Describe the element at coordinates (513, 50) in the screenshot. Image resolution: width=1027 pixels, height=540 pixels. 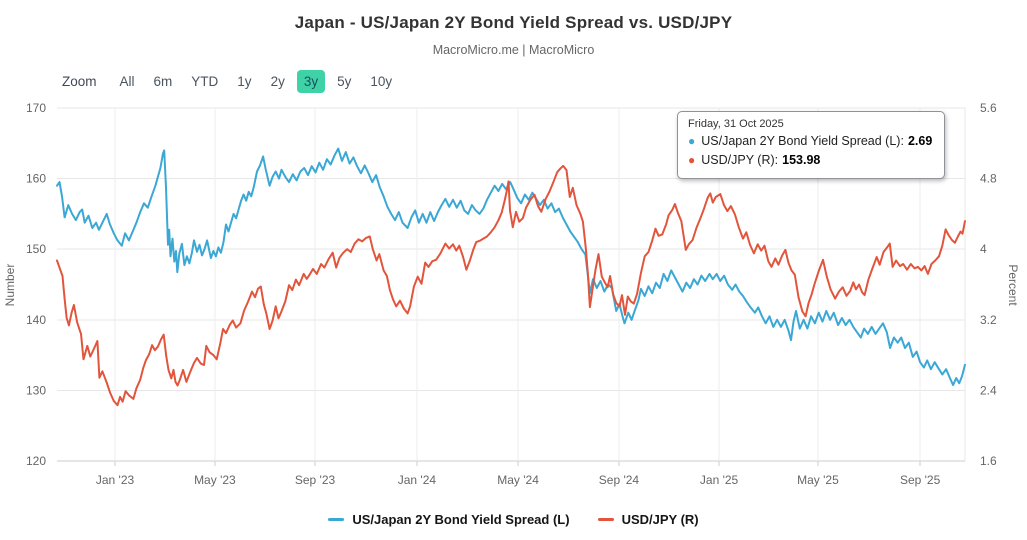
I see `page-subtitle: MacroMicro.me | MacroMicro` at that location.